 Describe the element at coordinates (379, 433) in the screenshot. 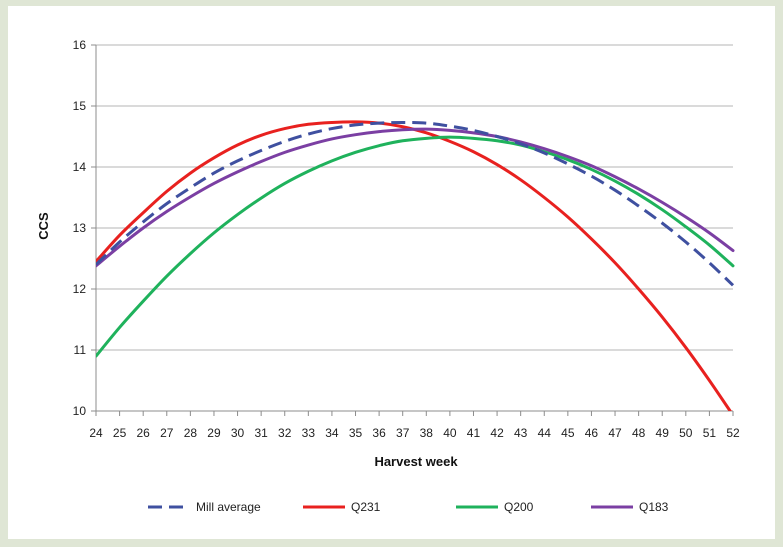

I see `x-tick-label: 36` at that location.